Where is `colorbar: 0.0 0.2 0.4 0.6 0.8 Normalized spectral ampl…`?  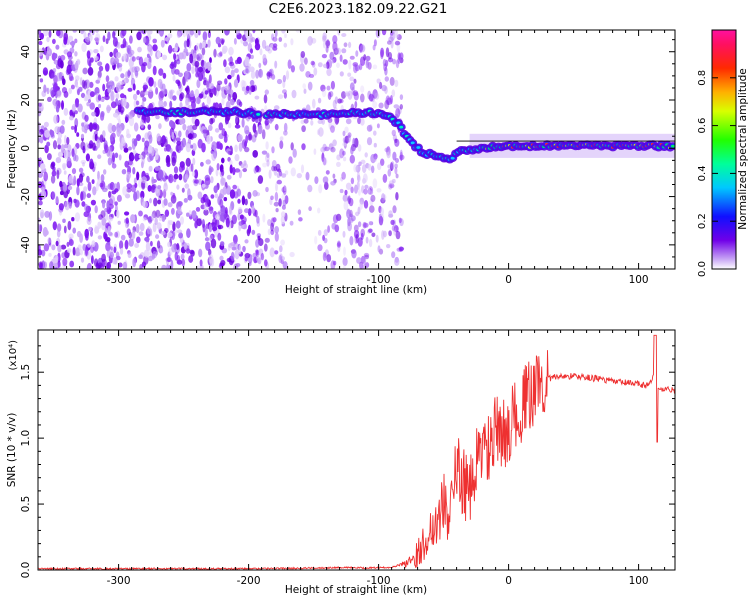 colorbar: 0.0 0.2 0.4 0.6 0.8 Normalized spectral ampl… is located at coordinates (723, 153).